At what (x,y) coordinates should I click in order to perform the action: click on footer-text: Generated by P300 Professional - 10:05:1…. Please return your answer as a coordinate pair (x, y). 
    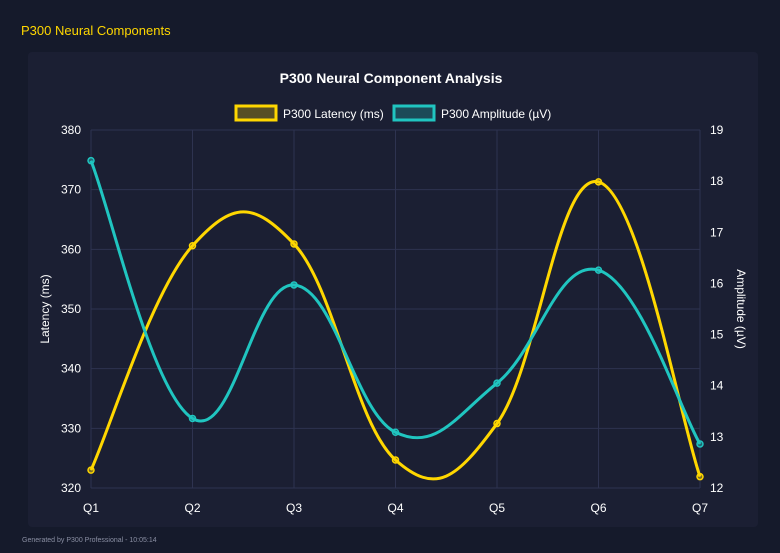
    Looking at the image, I should click on (89, 540).